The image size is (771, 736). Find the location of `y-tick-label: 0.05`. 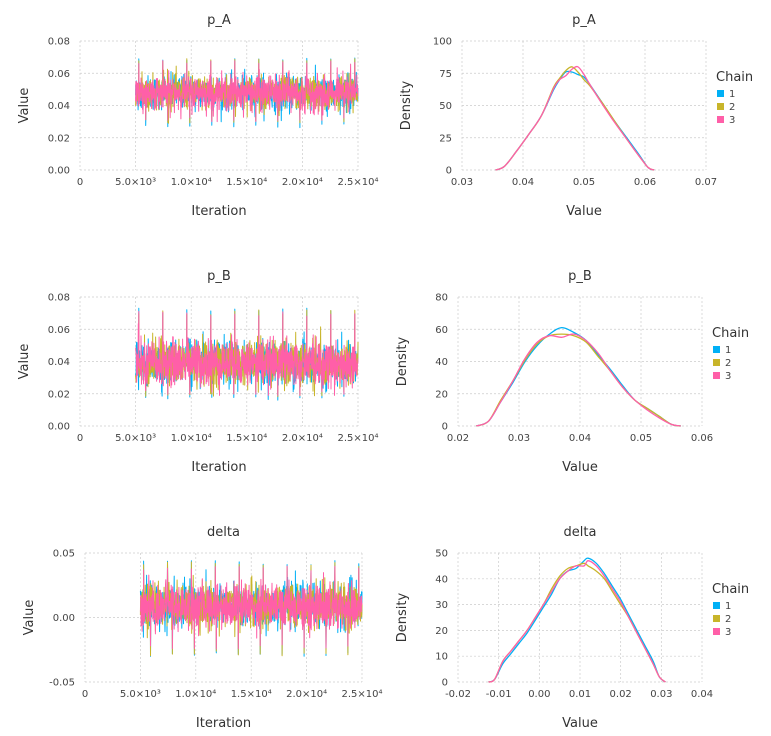

y-tick-label: 0.05 is located at coordinates (64, 554).